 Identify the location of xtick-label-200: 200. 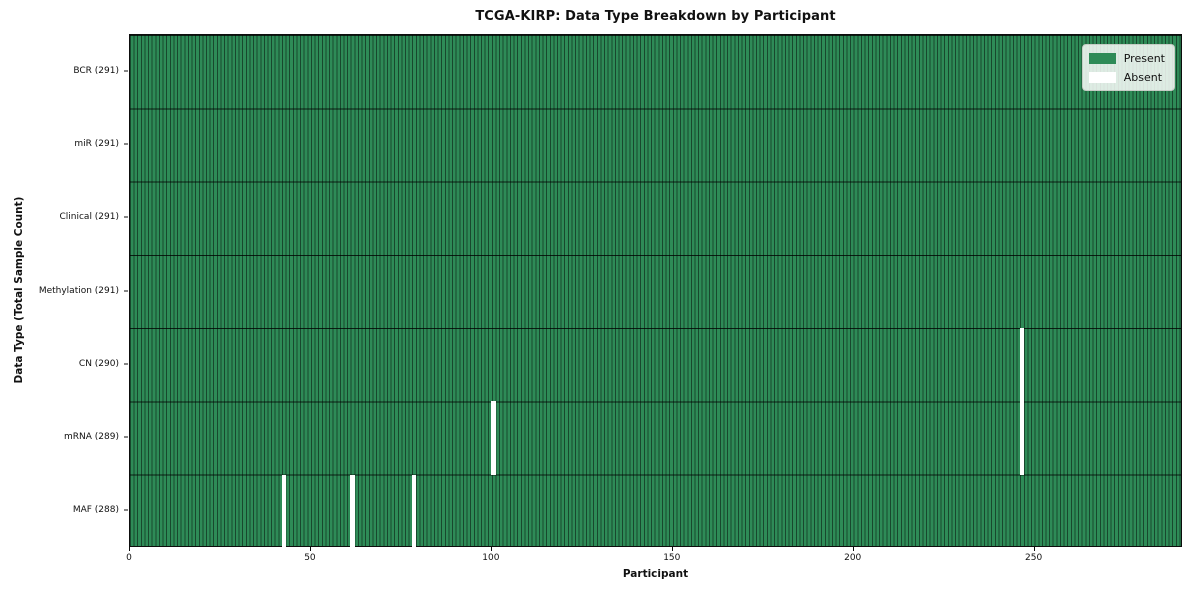
(853, 558).